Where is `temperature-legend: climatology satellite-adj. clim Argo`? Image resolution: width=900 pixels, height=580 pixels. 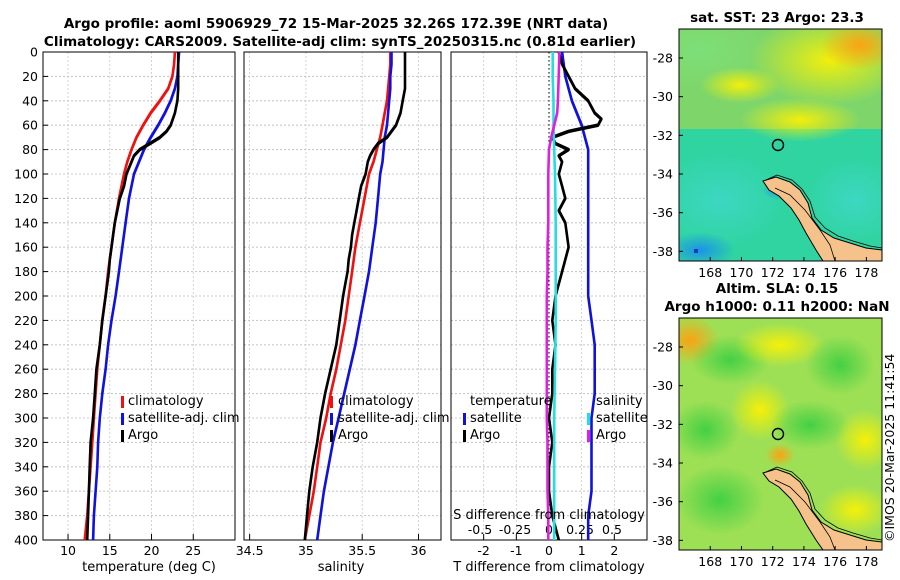 temperature-legend: climatology satellite-adj. clim Argo is located at coordinates (180, 418).